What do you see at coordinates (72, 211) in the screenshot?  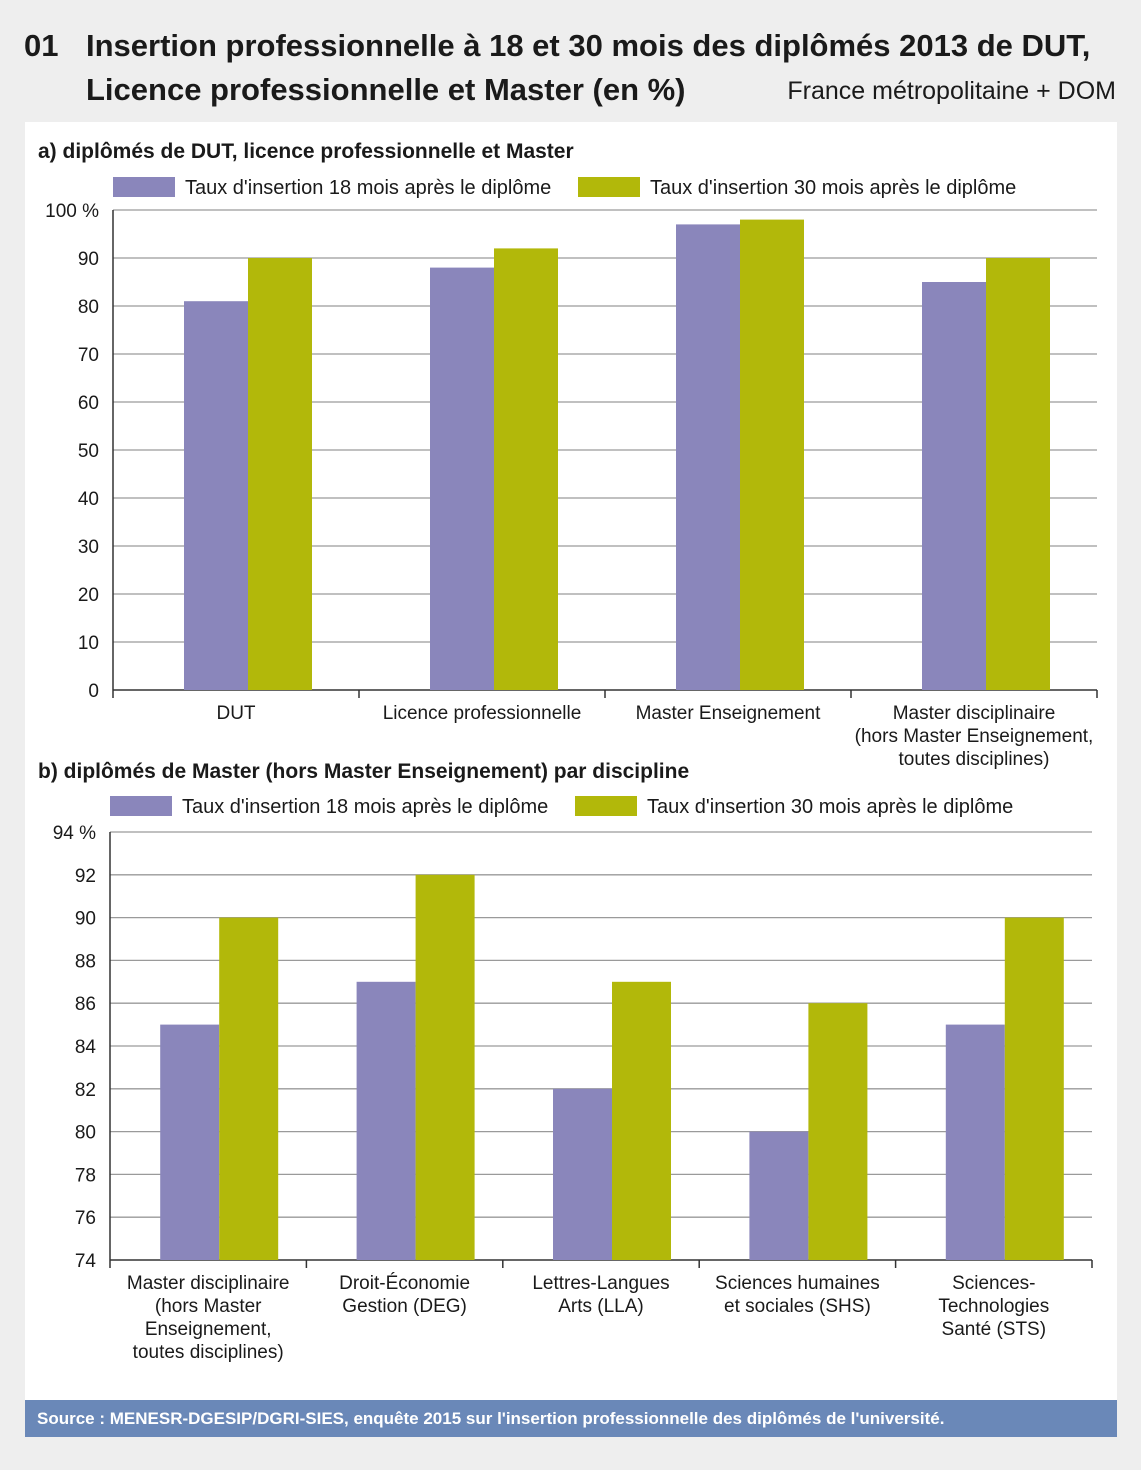 I see `y-tick-label: 100 %` at bounding box center [72, 211].